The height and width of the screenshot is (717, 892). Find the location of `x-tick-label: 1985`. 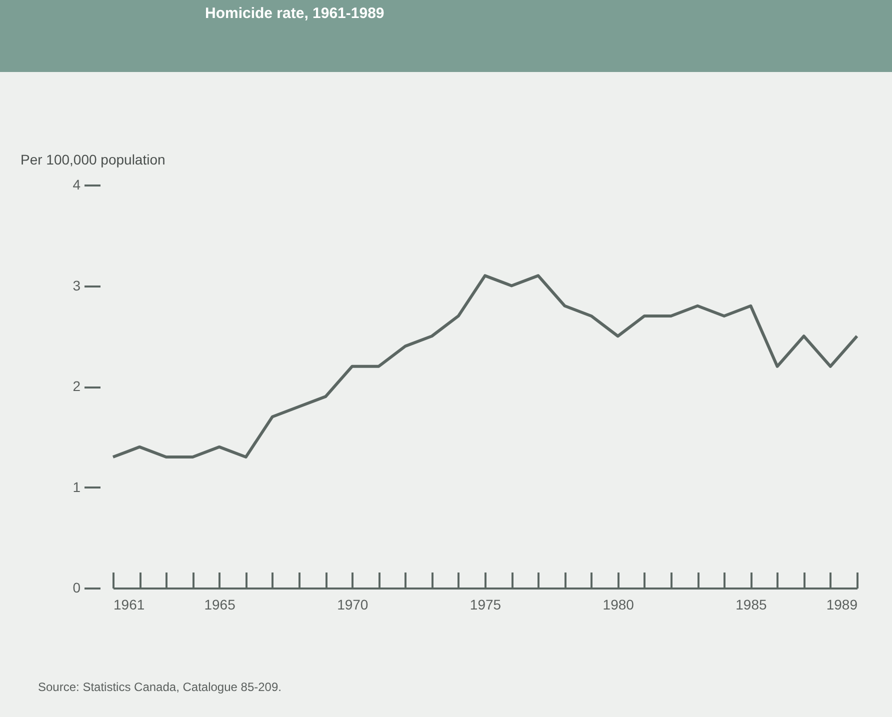

x-tick-label: 1985 is located at coordinates (751, 604).